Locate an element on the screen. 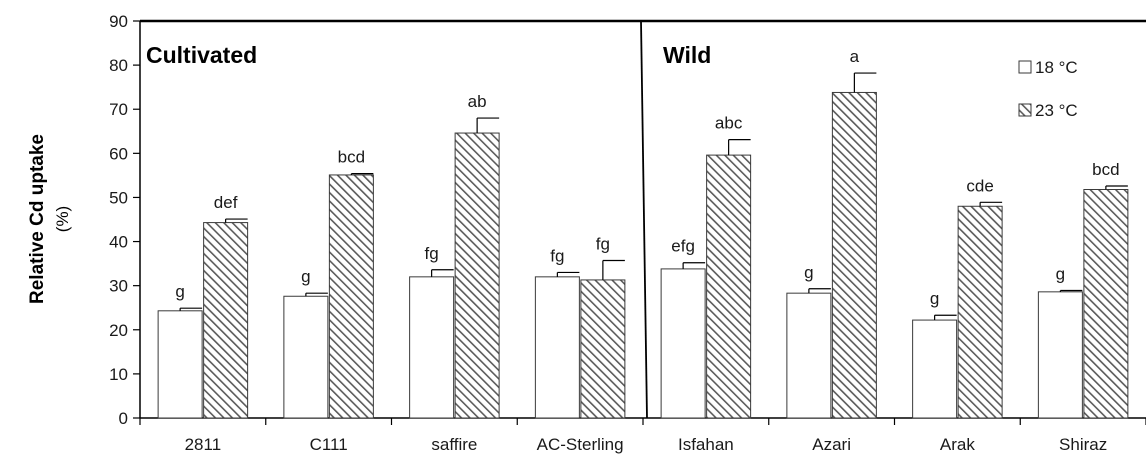 The width and height of the screenshot is (1146, 462). x-tick-label: 2811 is located at coordinates (203, 444).